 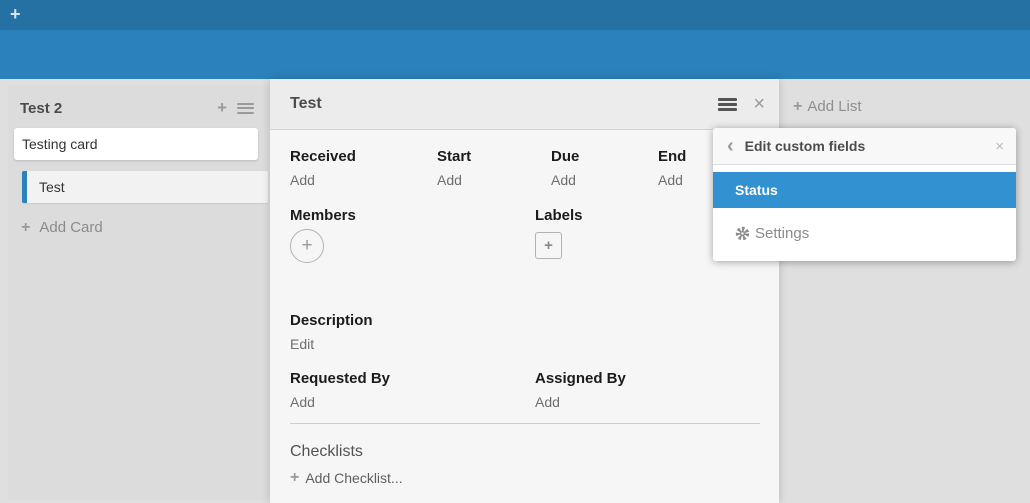 What do you see at coordinates (136, 144) in the screenshot?
I see `new-card-input: Testing card` at bounding box center [136, 144].